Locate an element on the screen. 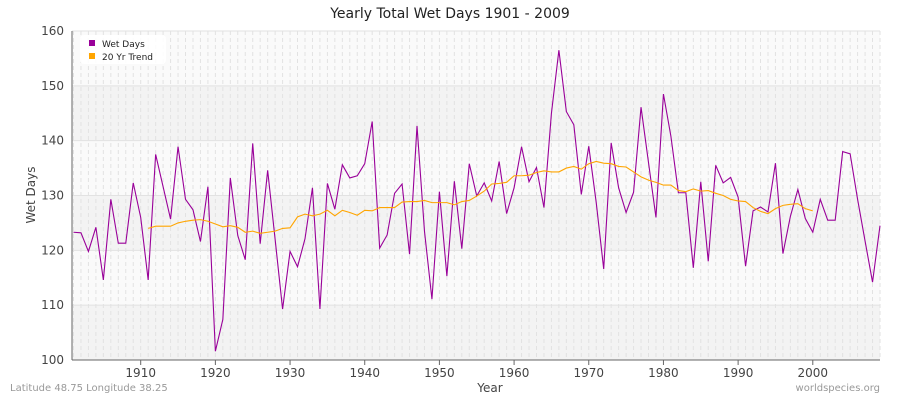 This screenshot has height=404, width=900. series-line-trend is located at coordinates (480, 197).